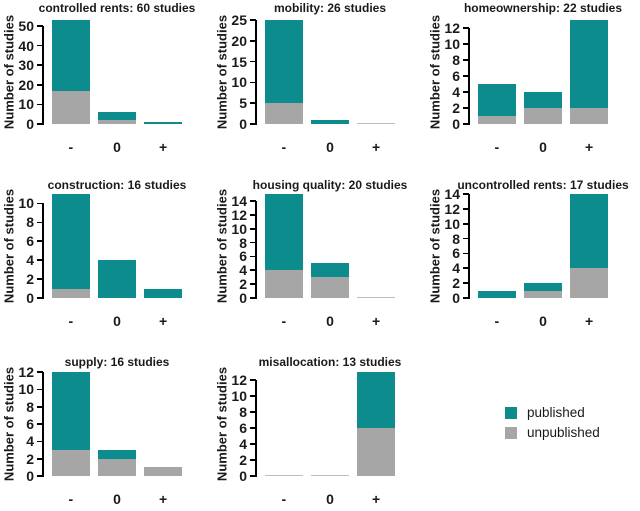  Describe the element at coordinates (117, 362) in the screenshot. I see `chart-title: supply: 16 studies` at that location.